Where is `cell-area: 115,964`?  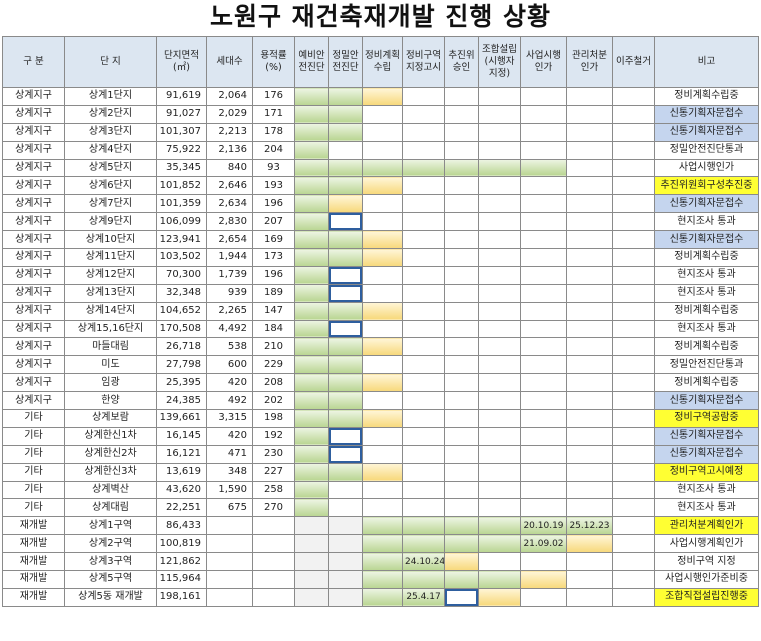 cell-area: 115,964 is located at coordinates (181, 579).